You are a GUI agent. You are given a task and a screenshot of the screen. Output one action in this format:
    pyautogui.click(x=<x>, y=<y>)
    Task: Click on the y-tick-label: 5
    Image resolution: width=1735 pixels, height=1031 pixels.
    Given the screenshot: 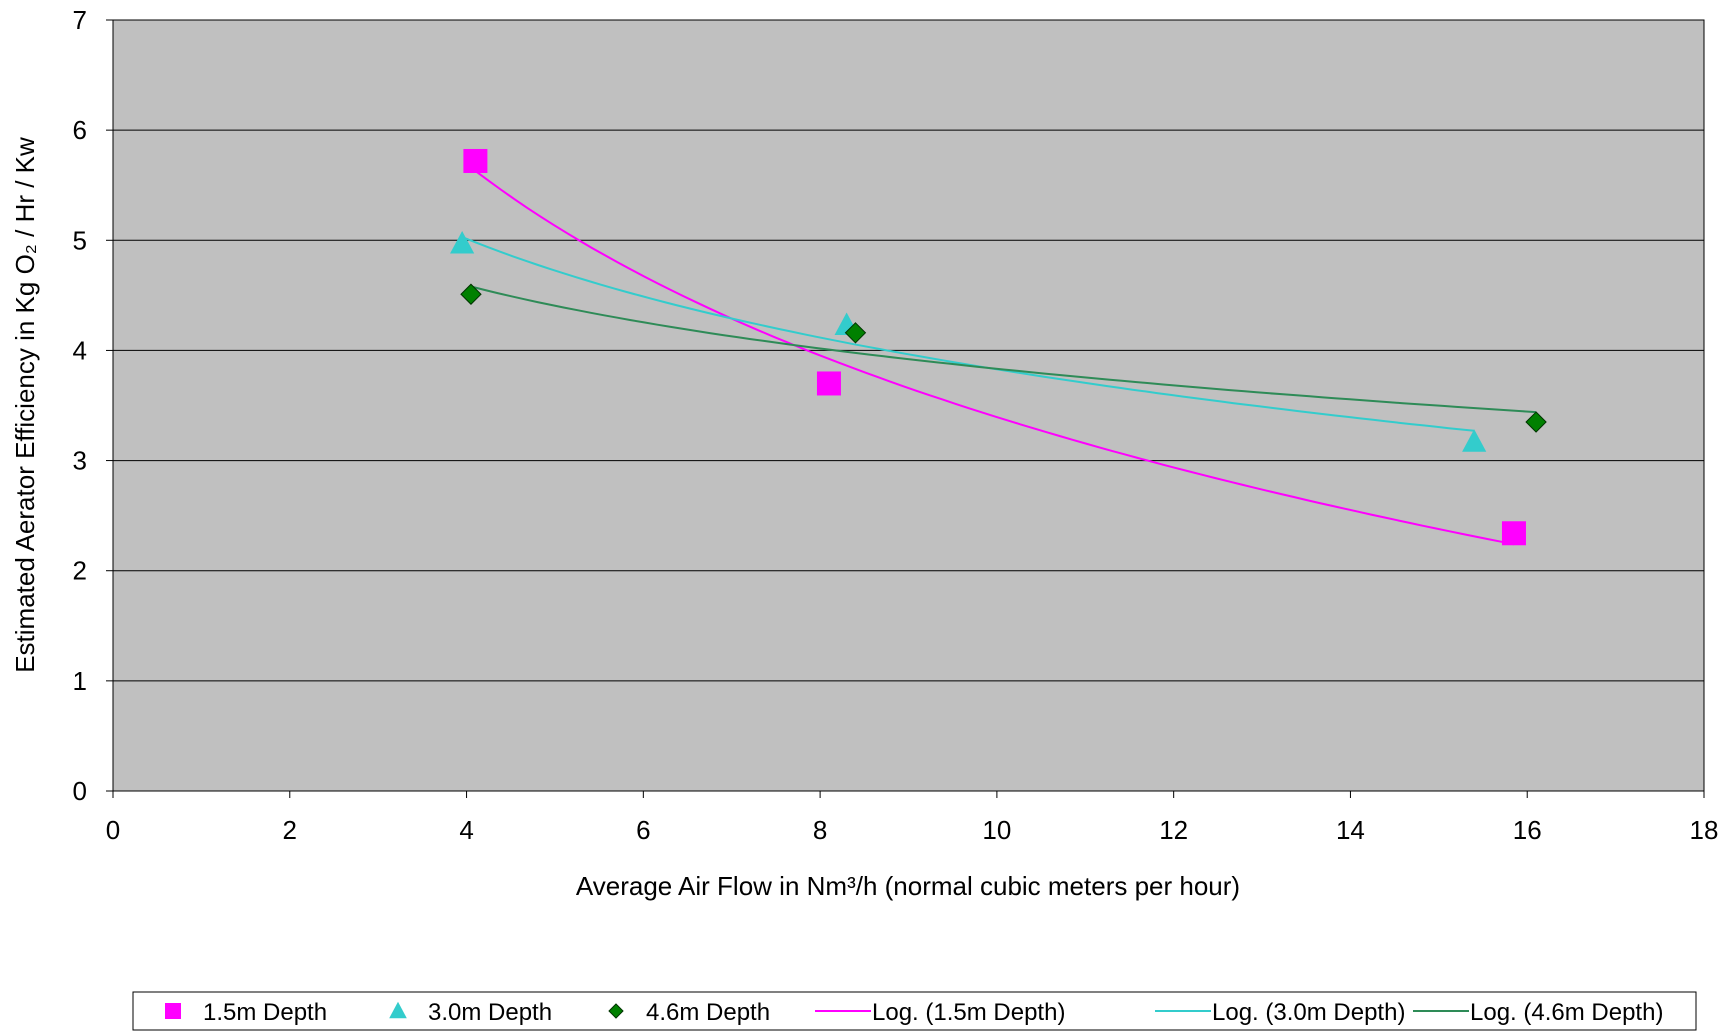 What is the action you would take?
    pyautogui.click(x=80, y=240)
    